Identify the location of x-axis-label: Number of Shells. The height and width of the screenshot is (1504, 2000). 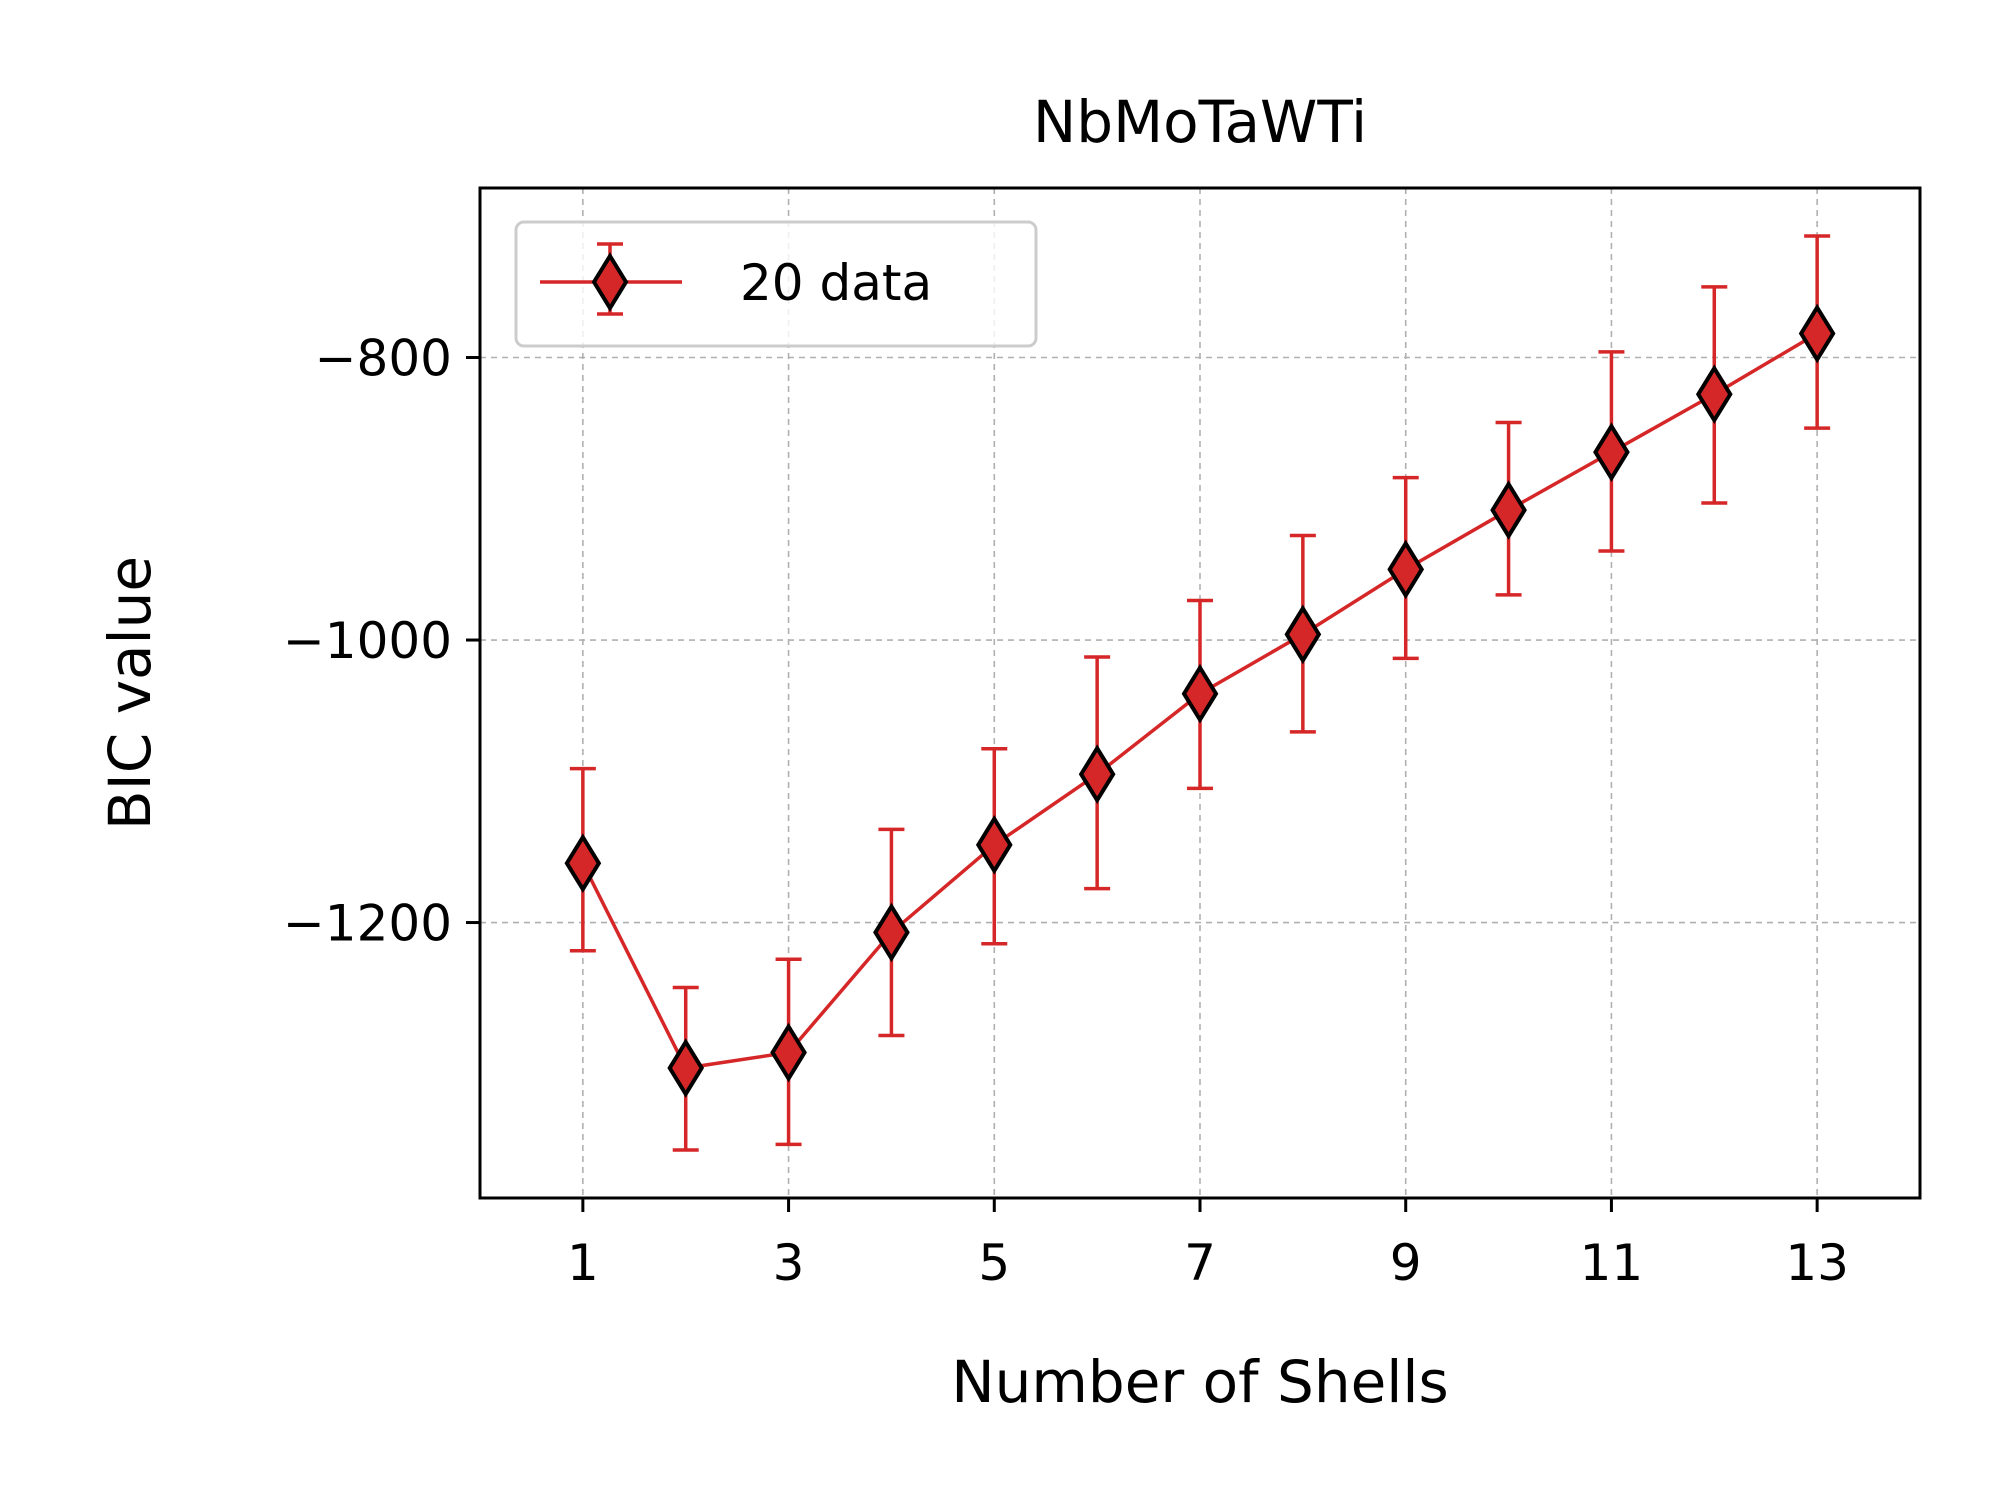
(1199, 1382).